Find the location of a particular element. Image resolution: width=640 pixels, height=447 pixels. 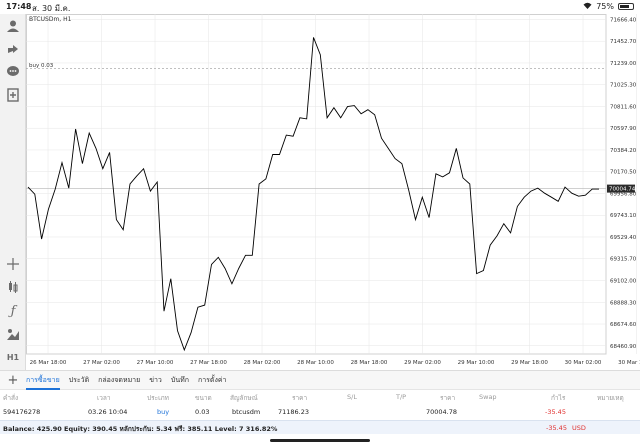

x-tick-label: 28 Mar 10:00 is located at coordinates (315, 363).